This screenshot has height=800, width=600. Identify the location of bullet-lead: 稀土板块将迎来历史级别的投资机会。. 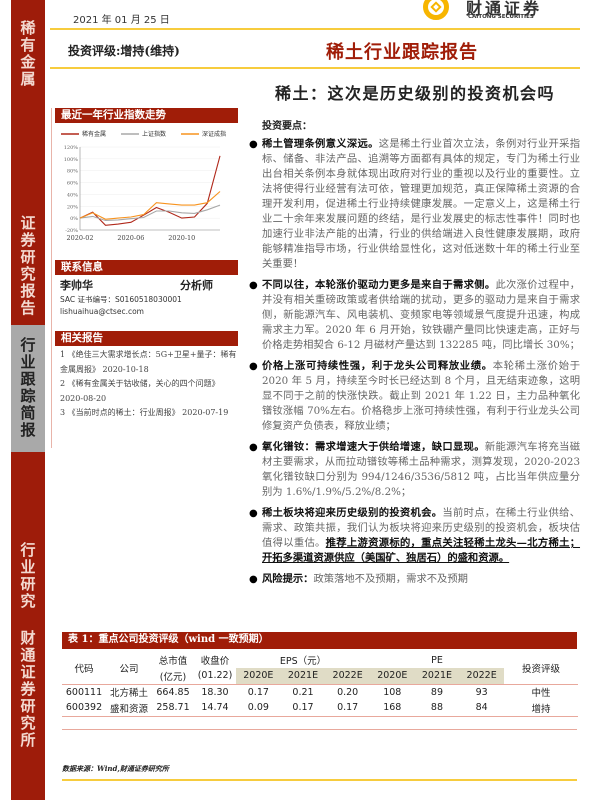
(352, 513).